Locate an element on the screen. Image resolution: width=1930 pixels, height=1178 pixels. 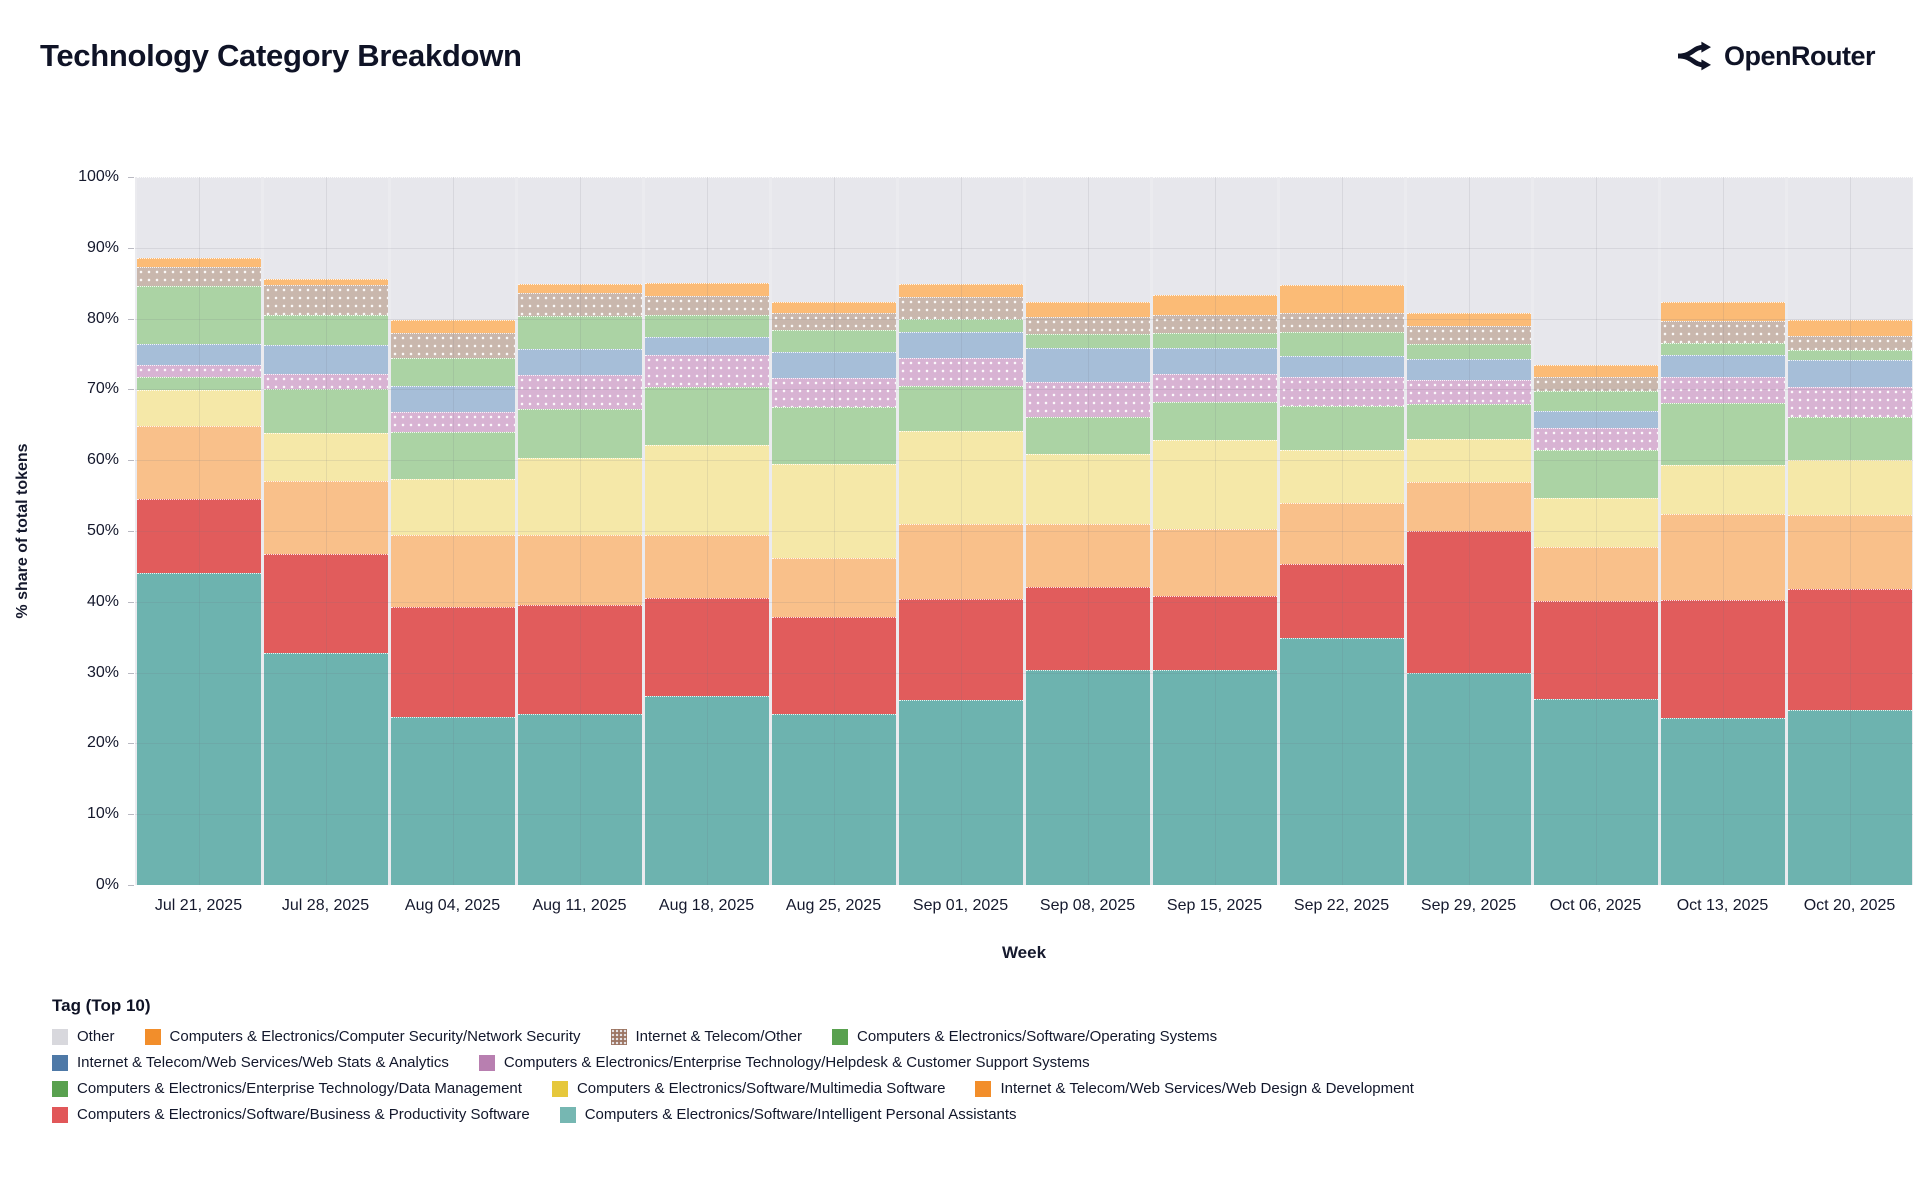
legend-item-other: Other is located at coordinates (83, 1036).